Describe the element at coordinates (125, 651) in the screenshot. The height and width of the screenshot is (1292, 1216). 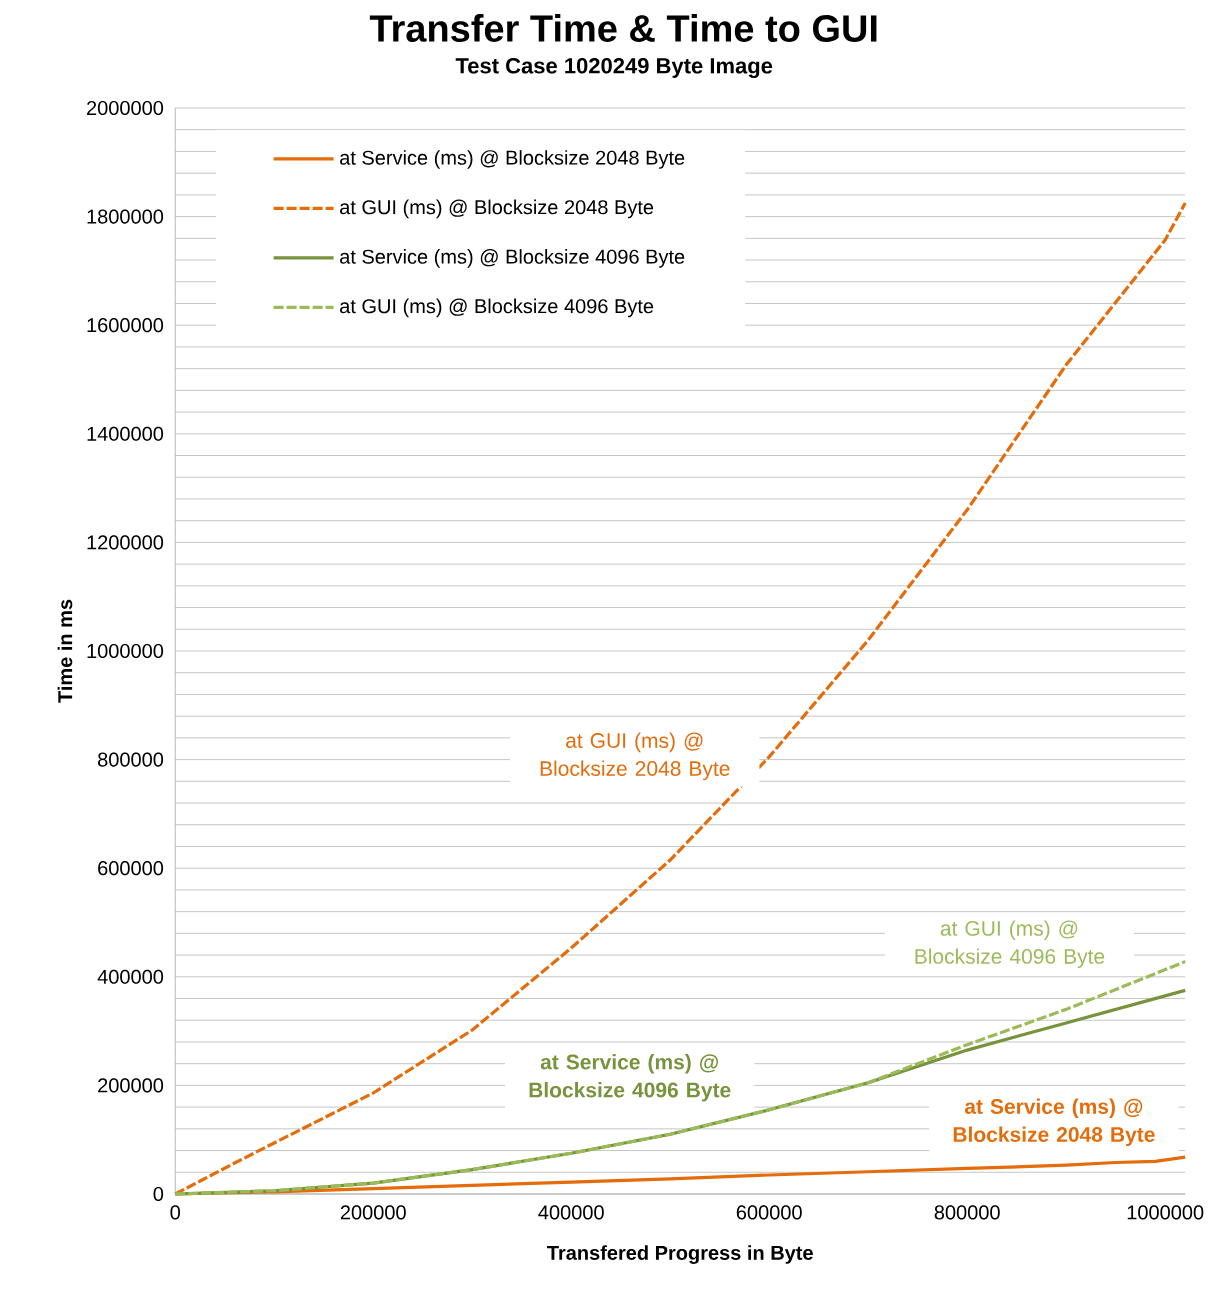
I see `y-tick-label: 1000000` at that location.